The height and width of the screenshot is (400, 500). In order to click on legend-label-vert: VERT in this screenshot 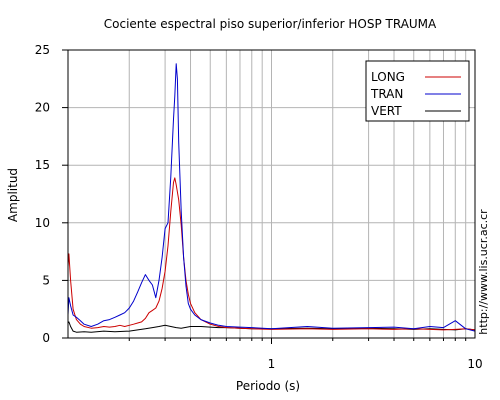, I will do `click(386, 111)`.